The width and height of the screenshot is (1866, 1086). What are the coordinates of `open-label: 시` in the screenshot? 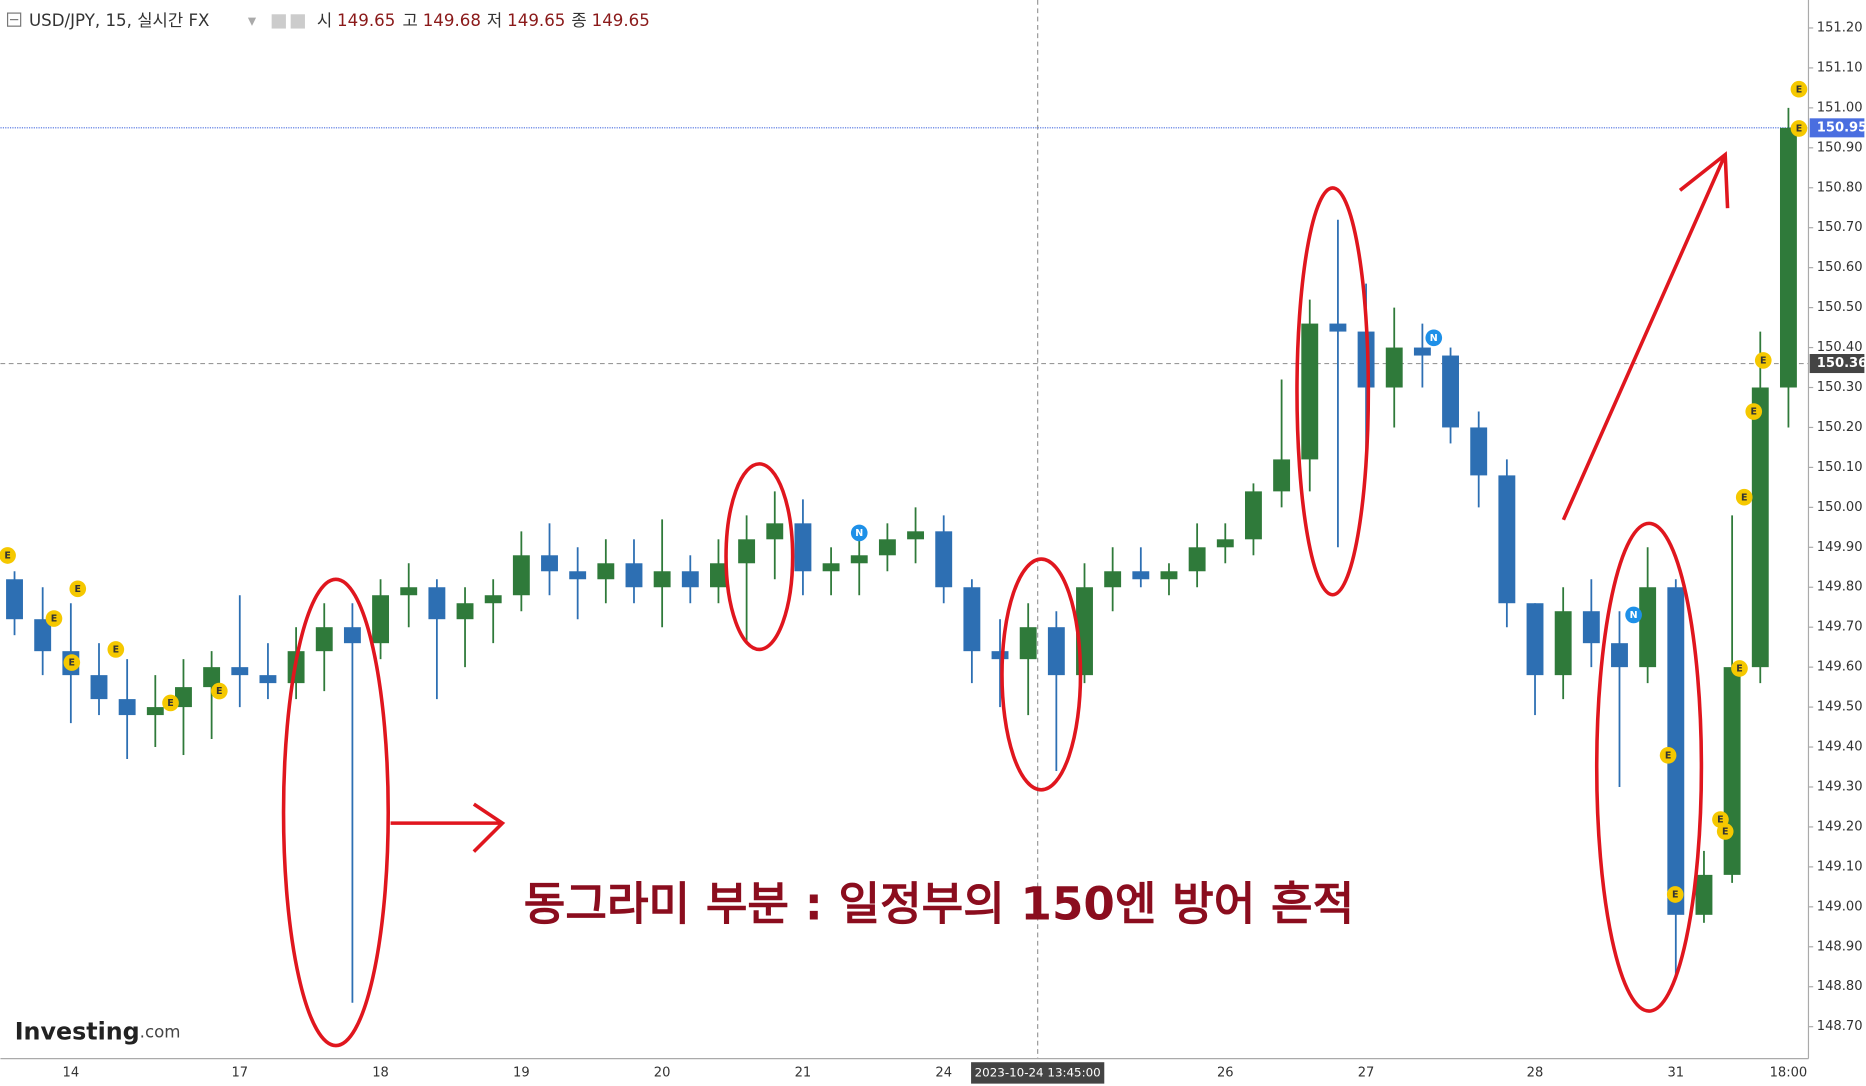 It's located at (324, 20).